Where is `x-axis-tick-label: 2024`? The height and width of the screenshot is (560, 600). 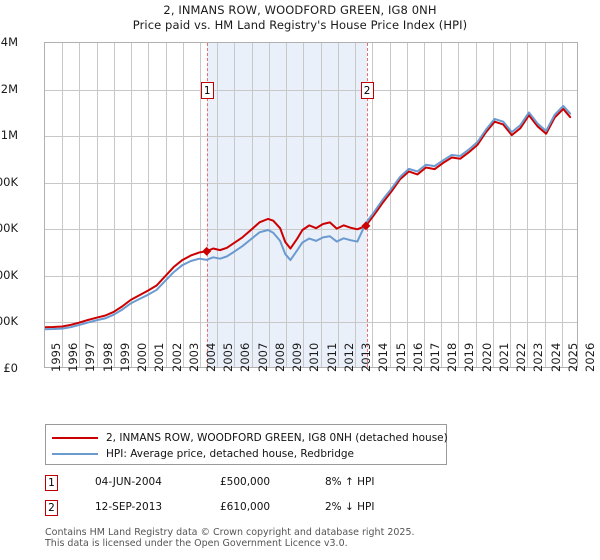 x-axis-tick-label: 2024 is located at coordinates (555, 357).